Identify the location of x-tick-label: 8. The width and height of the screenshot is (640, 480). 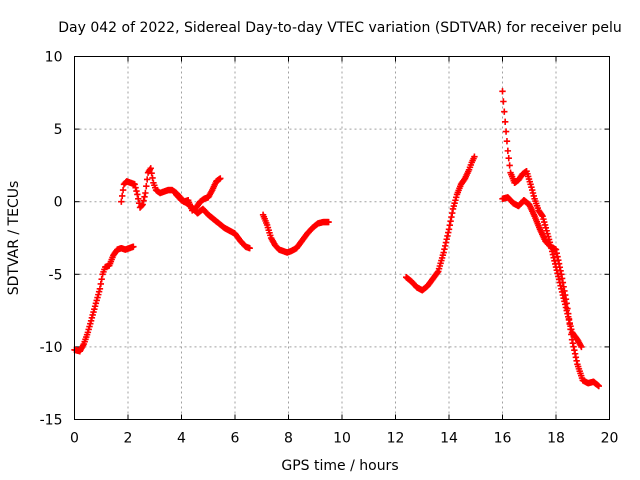
(288, 439).